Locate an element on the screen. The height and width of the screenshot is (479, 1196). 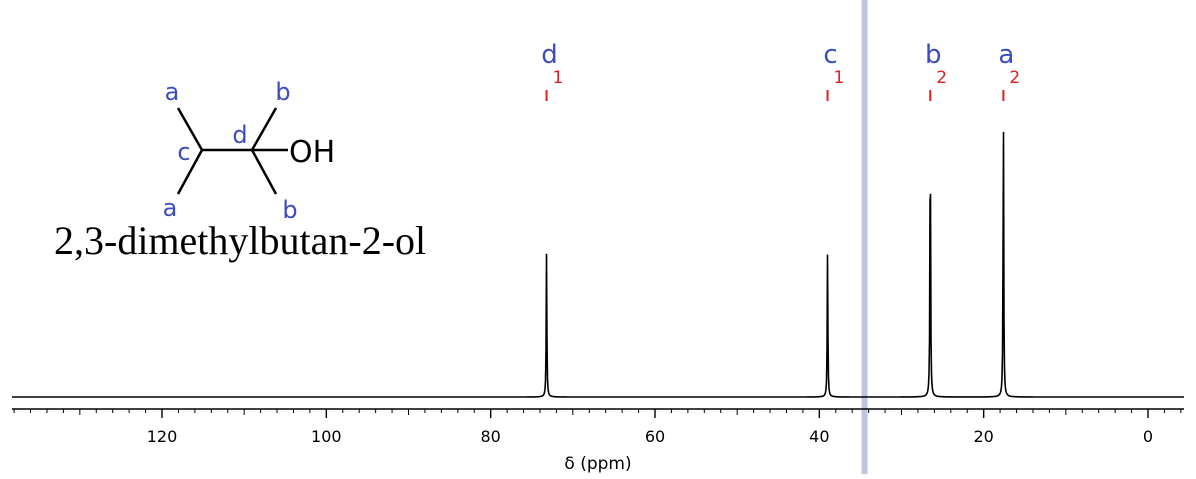
molecule-structure: a a c d b b OH is located at coordinates (249, 151).